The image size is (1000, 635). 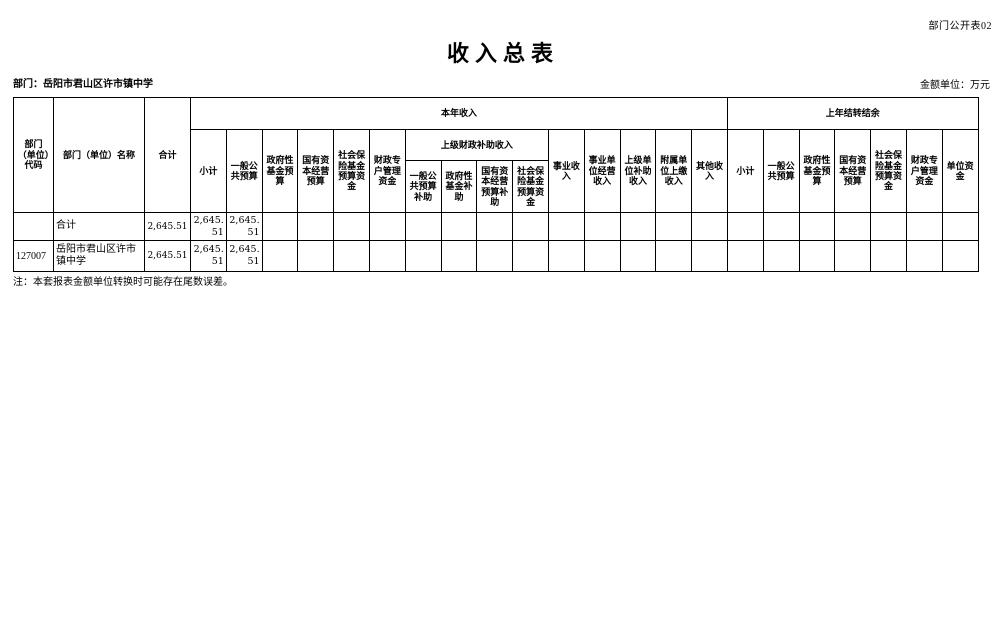 I want to click on cell-code, so click(x=33, y=226).